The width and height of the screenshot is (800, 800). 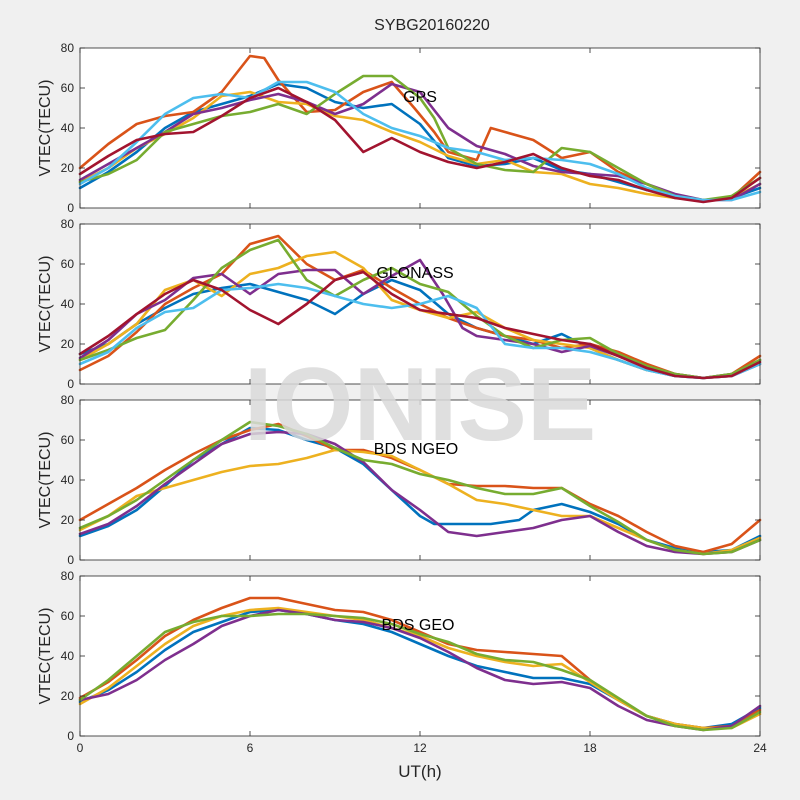 I want to click on x-tick-label: 24, so click(x=760, y=748).